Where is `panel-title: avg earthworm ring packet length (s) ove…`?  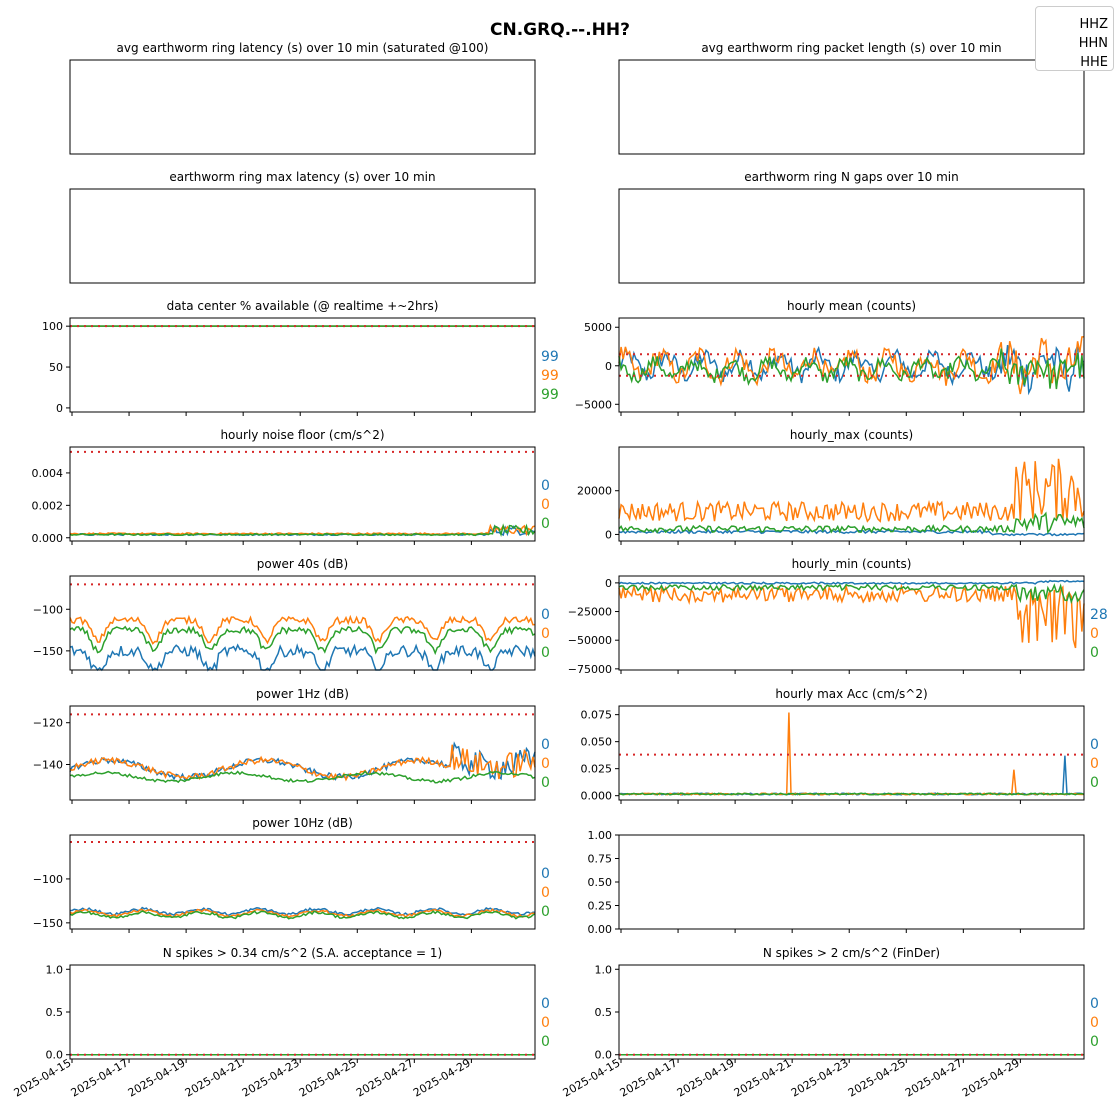 panel-title: avg earthworm ring packet length (s) ove… is located at coordinates (851, 48).